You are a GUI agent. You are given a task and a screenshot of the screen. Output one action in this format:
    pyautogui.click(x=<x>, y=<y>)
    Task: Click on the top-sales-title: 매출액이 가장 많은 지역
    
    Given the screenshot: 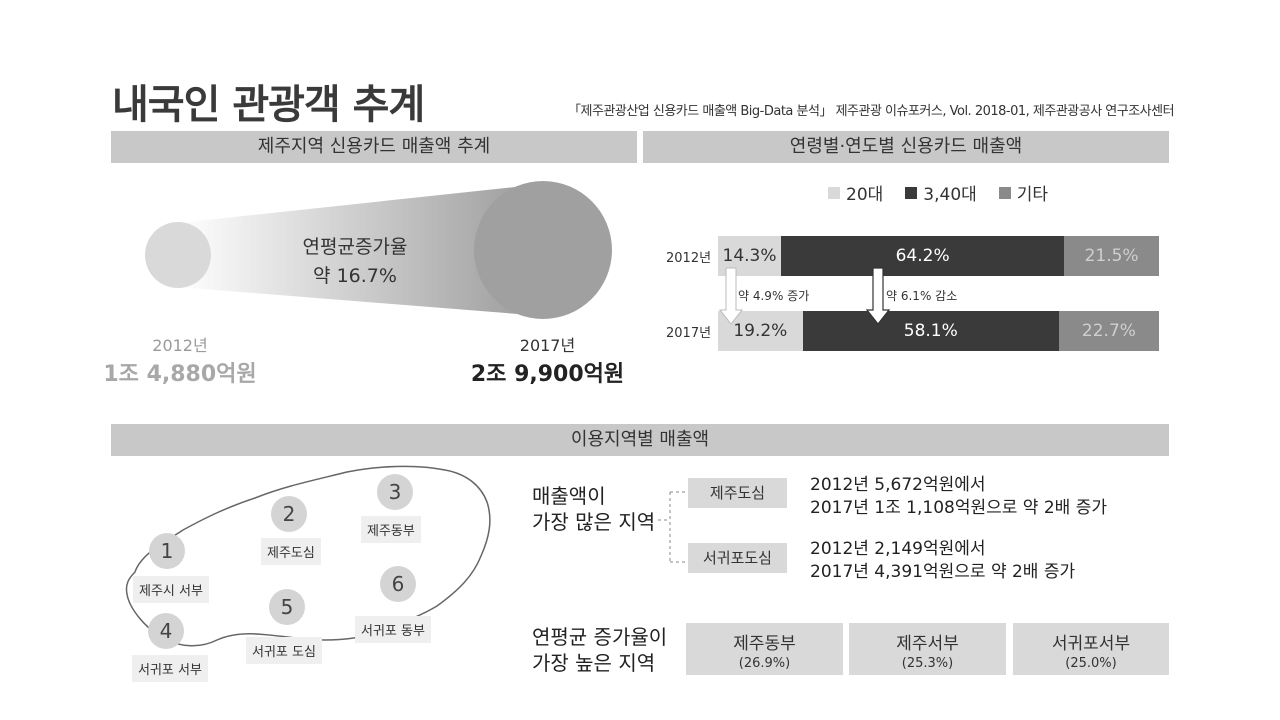 What is the action you would take?
    pyautogui.click(x=593, y=509)
    